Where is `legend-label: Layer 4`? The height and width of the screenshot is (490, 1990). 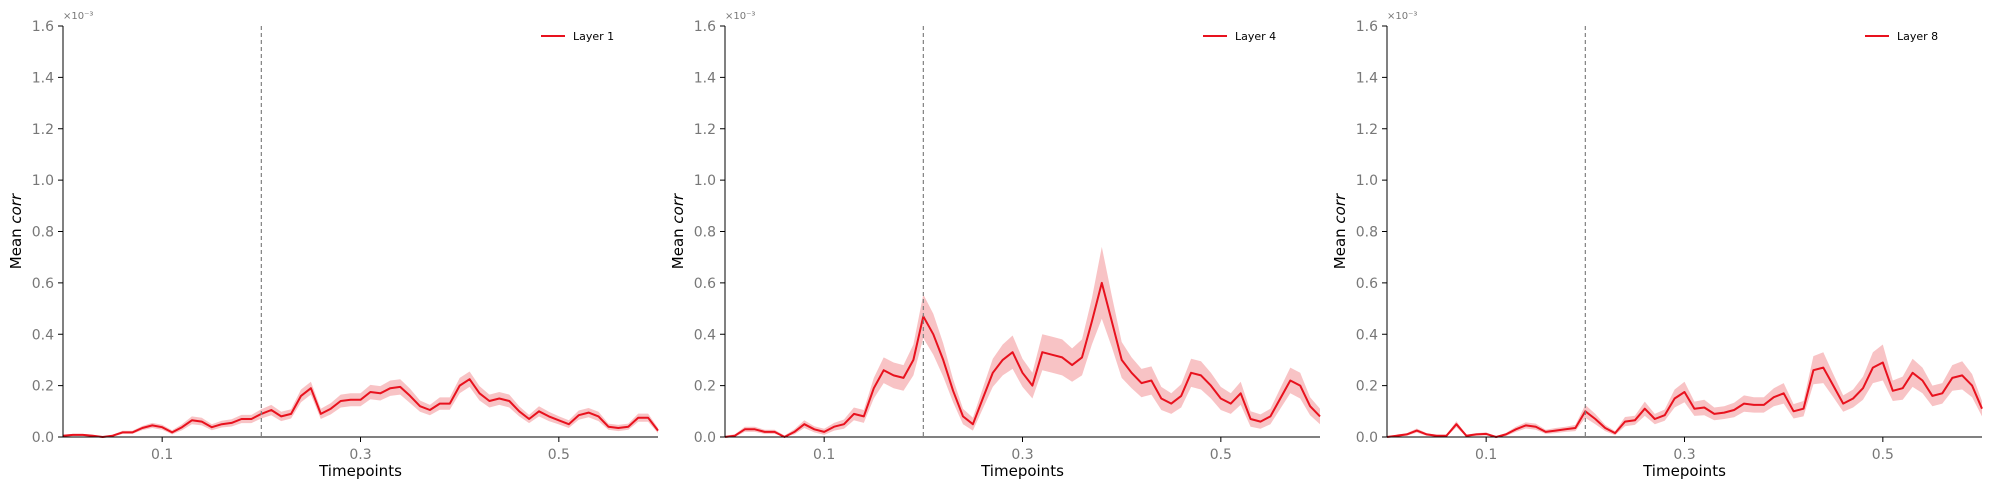 legend-label: Layer 4 is located at coordinates (1255, 36).